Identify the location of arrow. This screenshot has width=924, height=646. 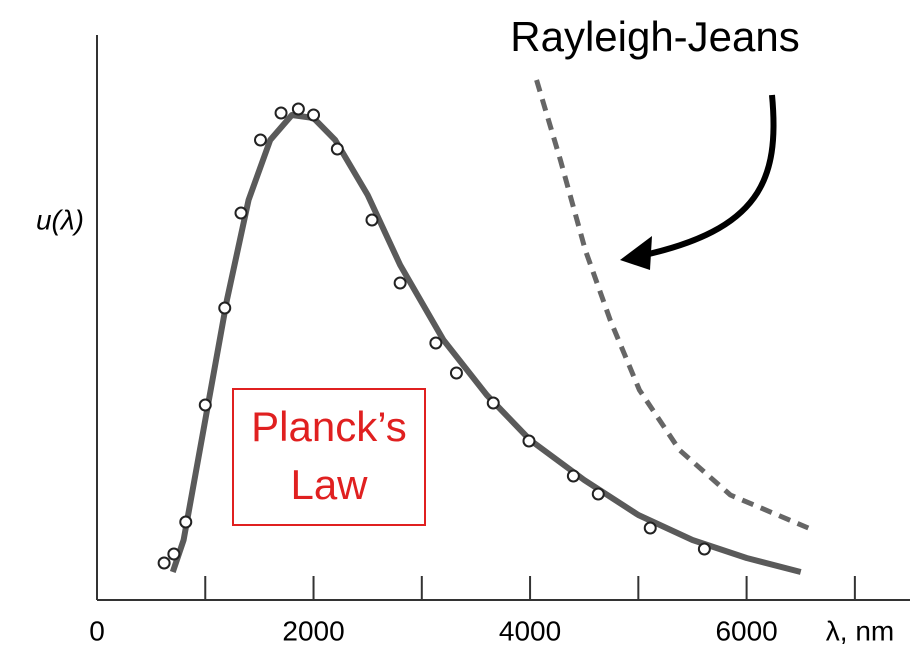
(708, 176).